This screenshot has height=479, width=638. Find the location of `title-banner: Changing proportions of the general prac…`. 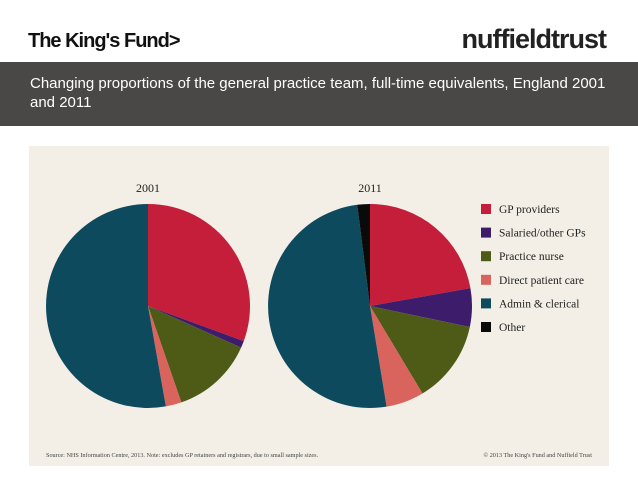

title-banner: Changing proportions of the general prac… is located at coordinates (319, 94).